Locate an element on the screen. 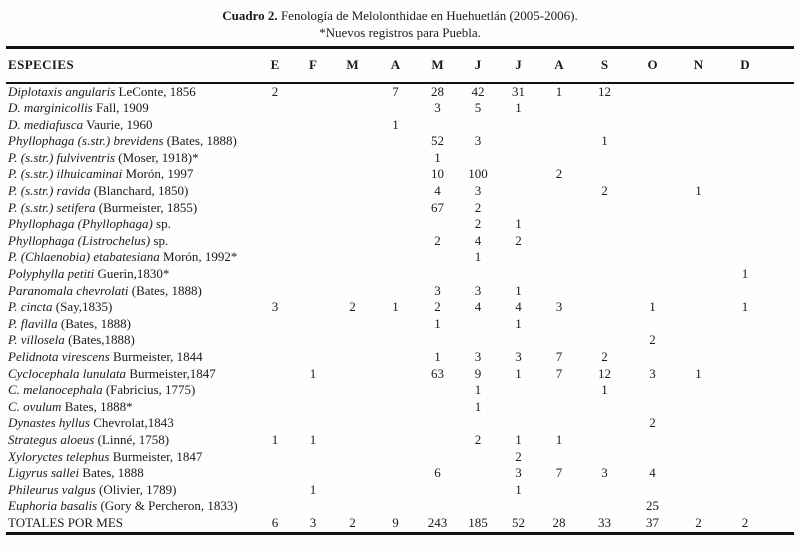  month-value-cell: 185 is located at coordinates (478, 522).